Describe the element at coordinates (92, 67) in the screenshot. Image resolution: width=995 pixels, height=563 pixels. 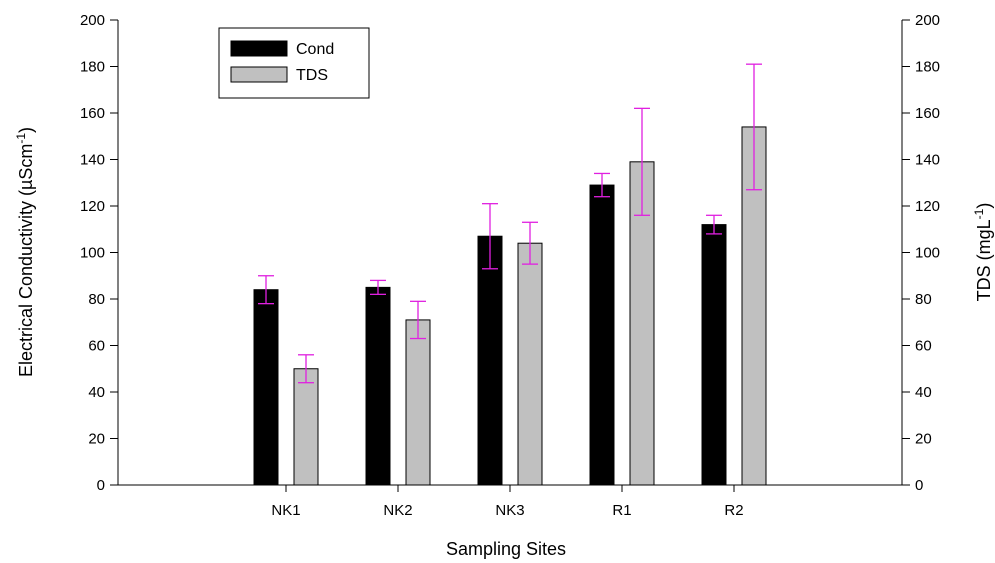
I see `y-tick-label: 180` at that location.